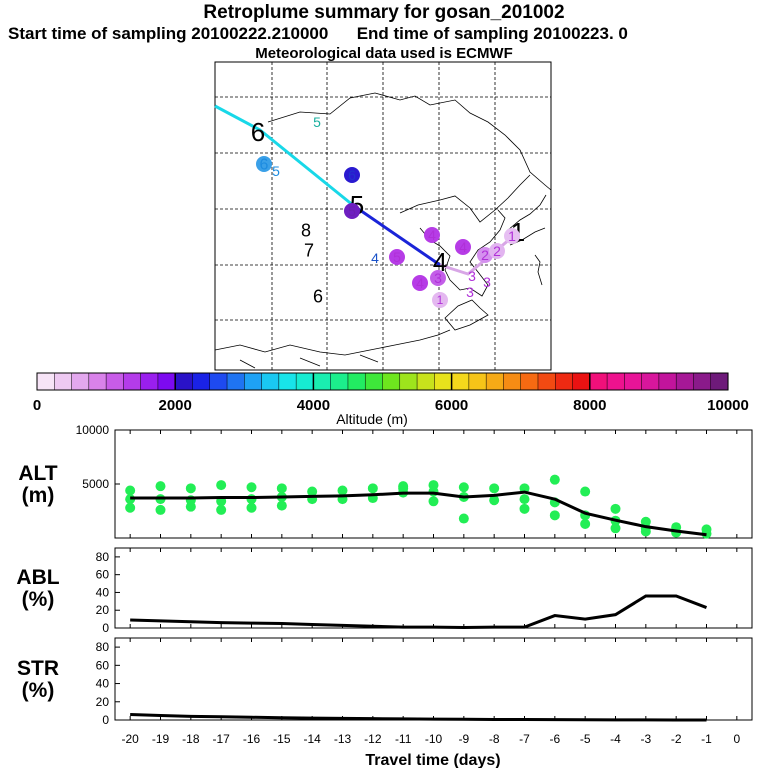  Describe the element at coordinates (37, 405) in the screenshot. I see `colorbar-tick-label: 0` at that location.